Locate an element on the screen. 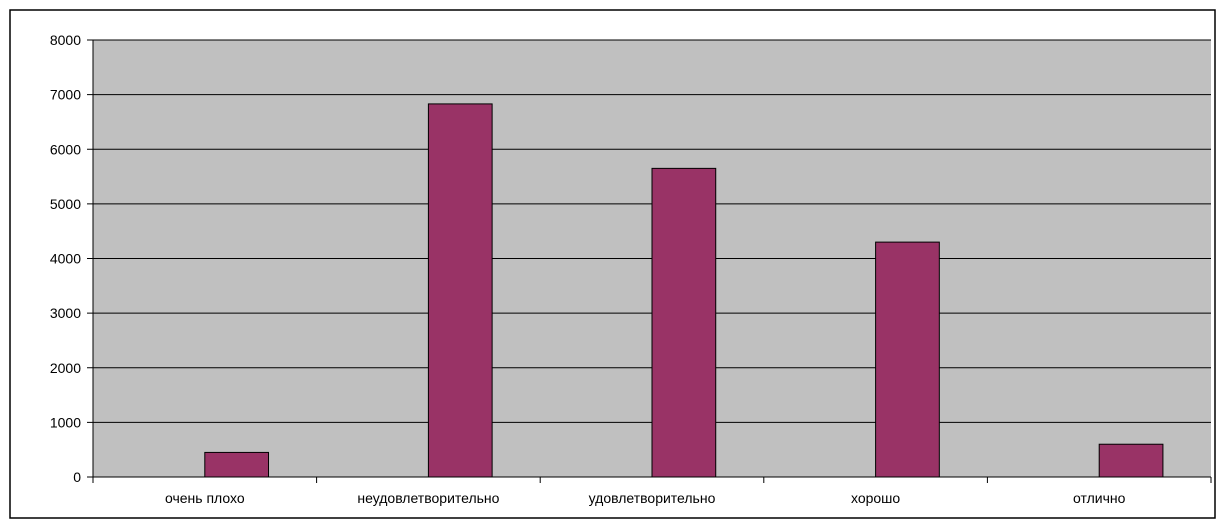 The height and width of the screenshot is (532, 1227). y-tick-label: 7000 is located at coordinates (65, 95).